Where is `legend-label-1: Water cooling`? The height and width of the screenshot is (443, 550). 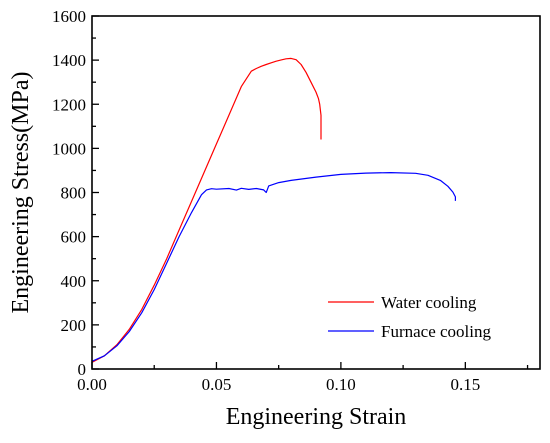
legend-label-1: Water cooling is located at coordinates (429, 302).